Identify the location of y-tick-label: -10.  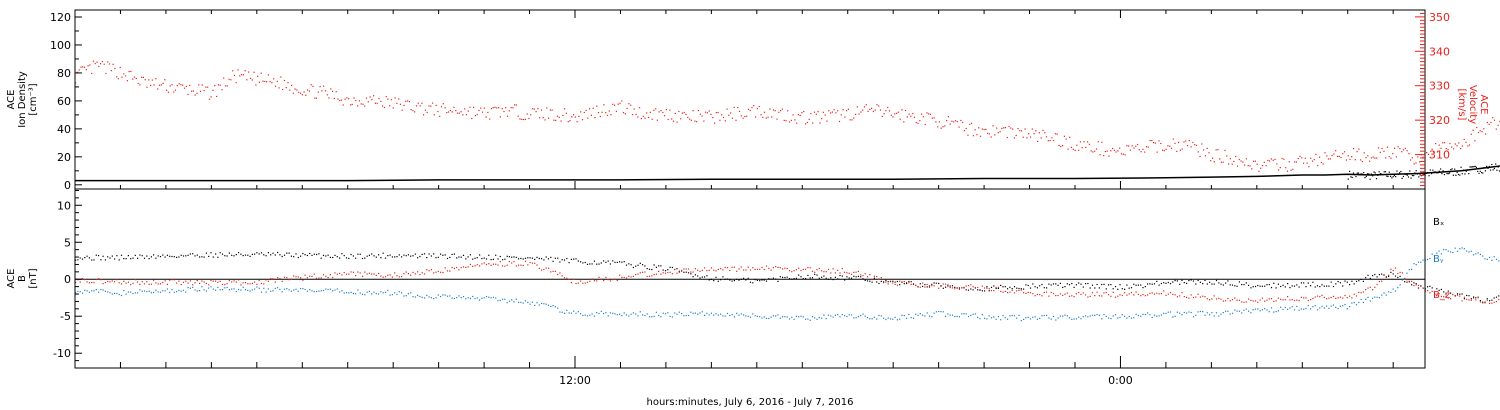
(62, 353).